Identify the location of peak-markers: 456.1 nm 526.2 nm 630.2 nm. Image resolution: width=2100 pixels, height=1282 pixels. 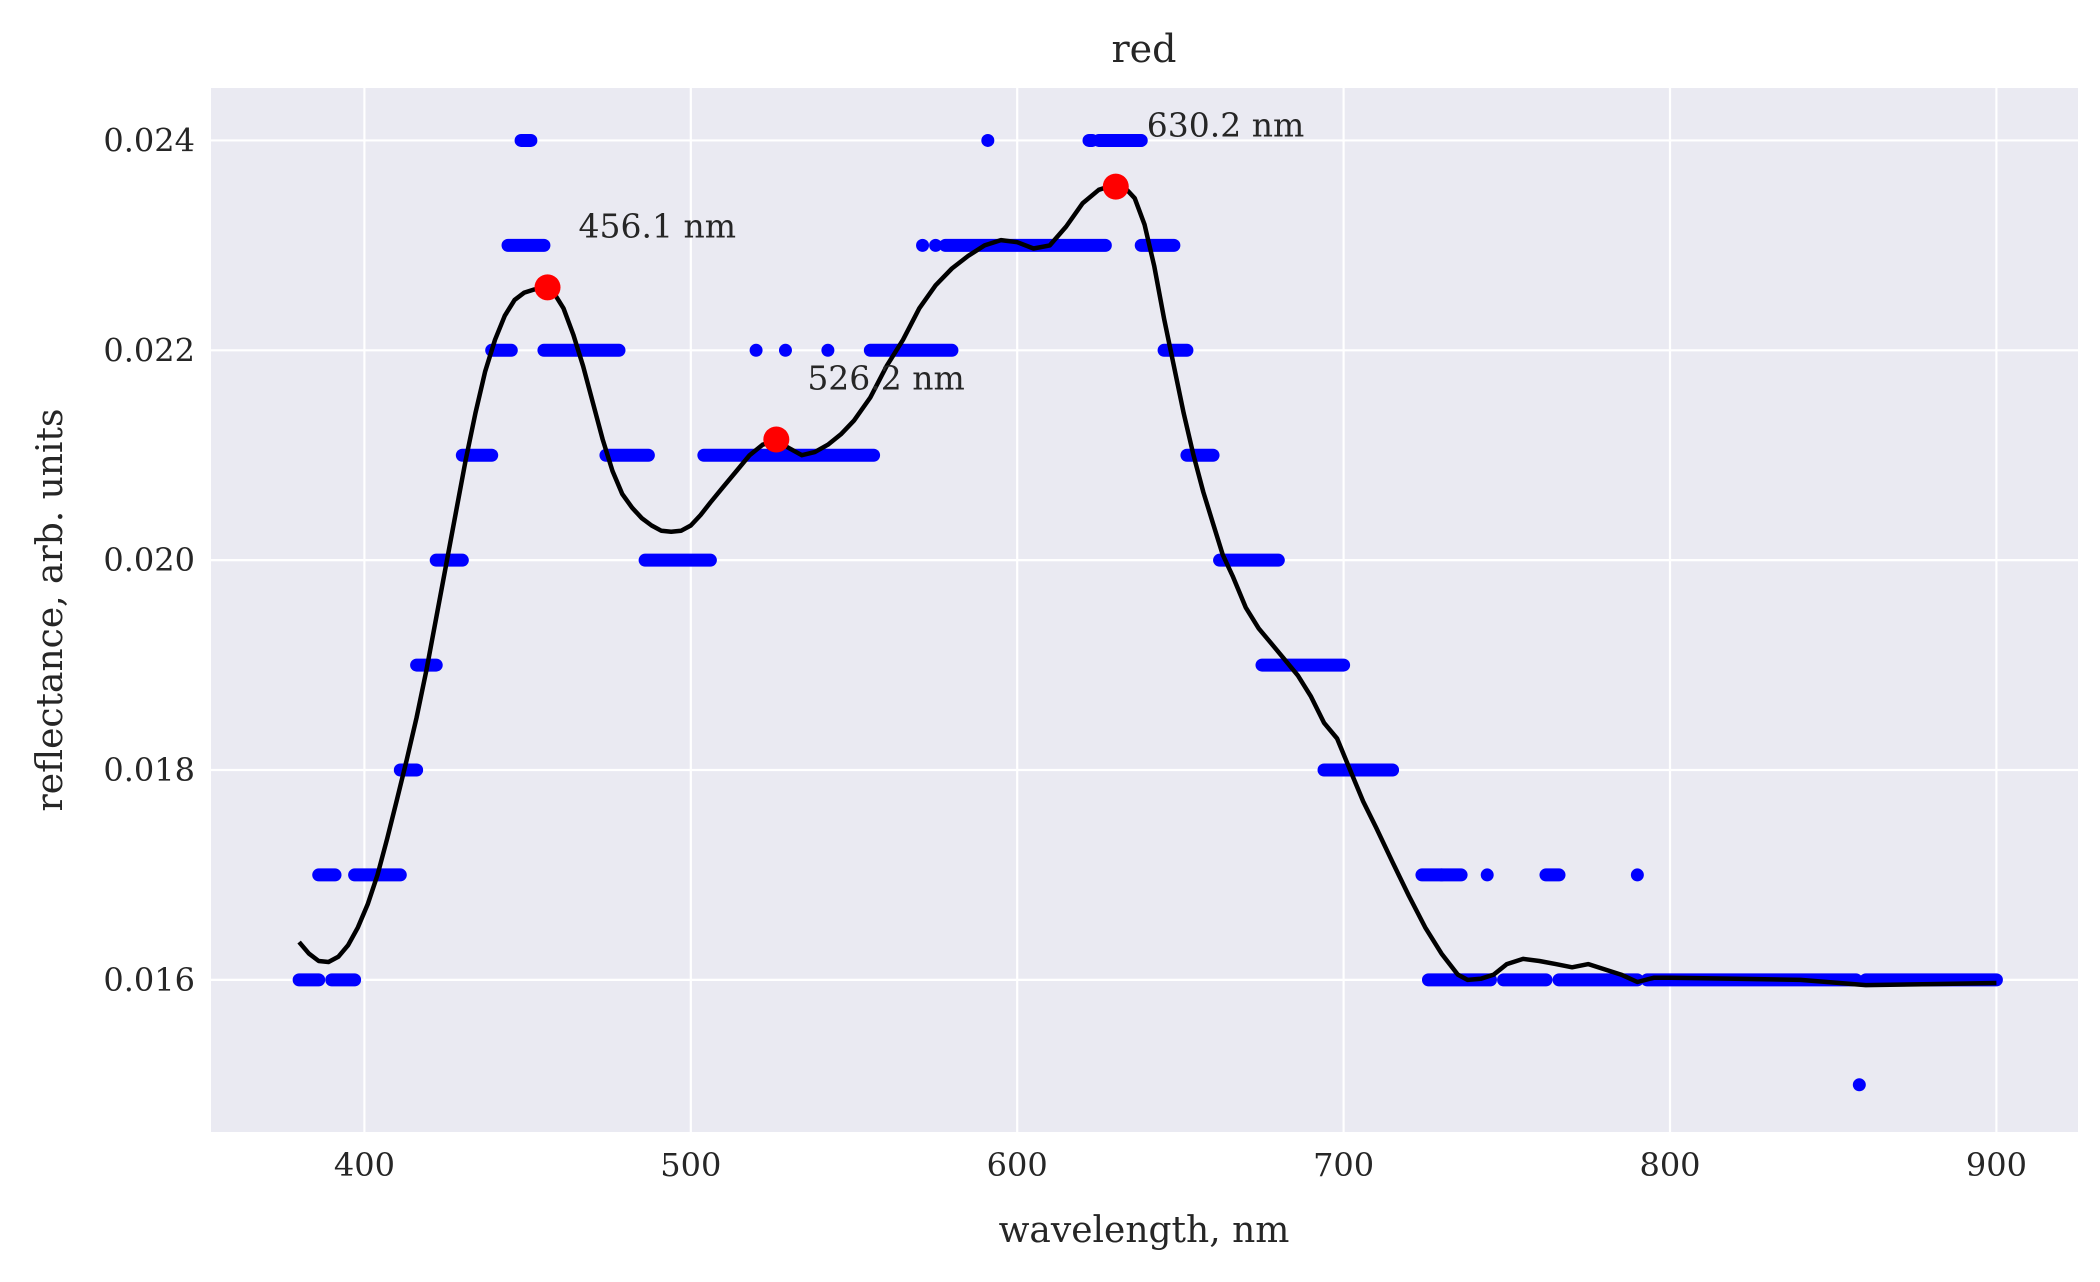
(919, 279).